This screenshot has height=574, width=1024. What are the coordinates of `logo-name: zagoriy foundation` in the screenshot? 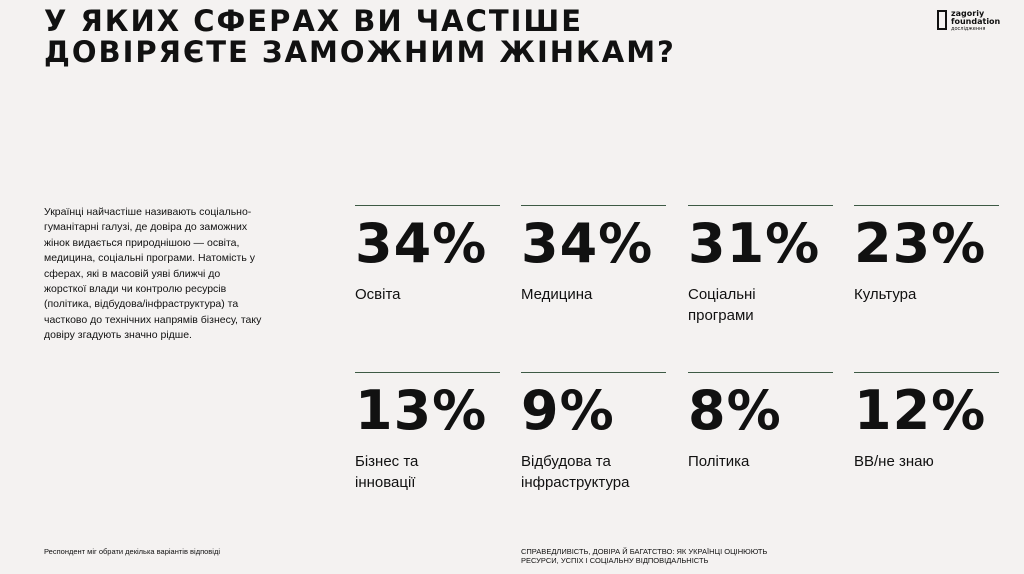 It's located at (976, 17).